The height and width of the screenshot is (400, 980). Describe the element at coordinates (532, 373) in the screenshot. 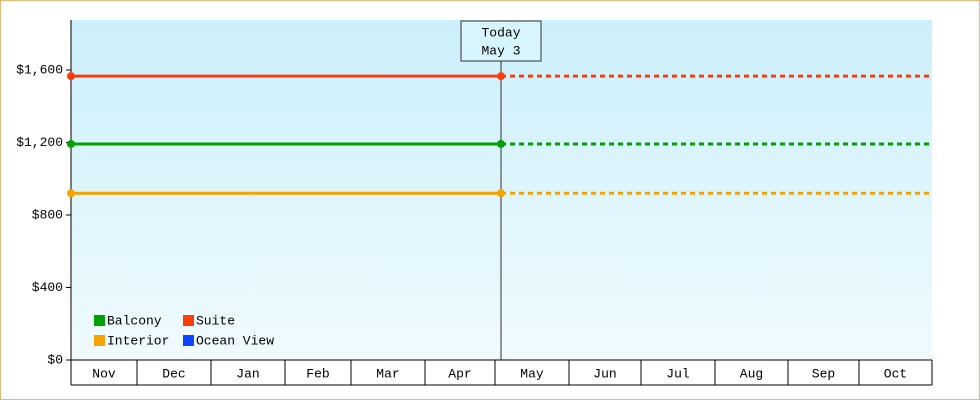

I see `x-tick-label: May` at that location.